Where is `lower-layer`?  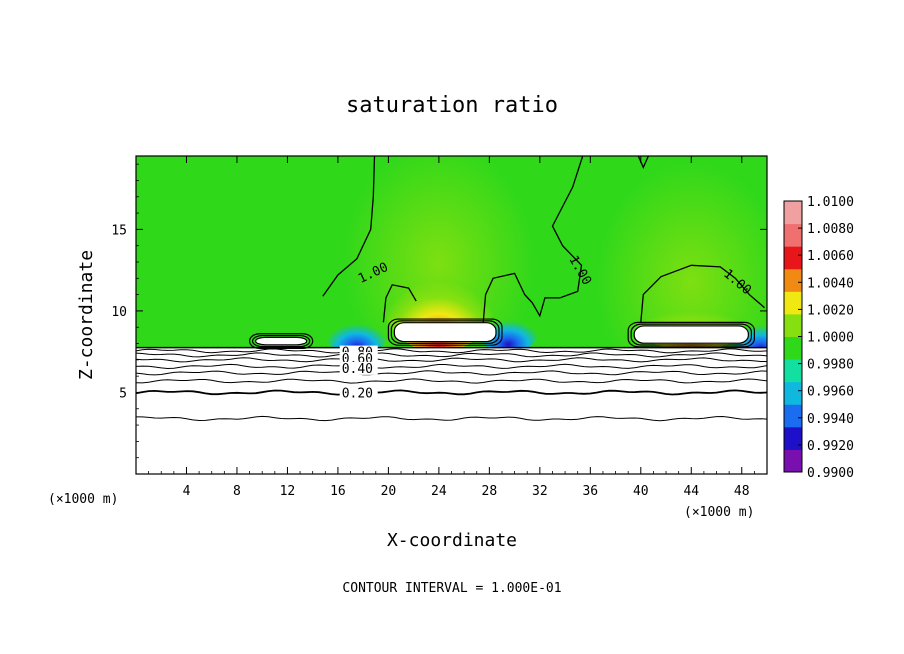
lower-layer is located at coordinates (451, 410).